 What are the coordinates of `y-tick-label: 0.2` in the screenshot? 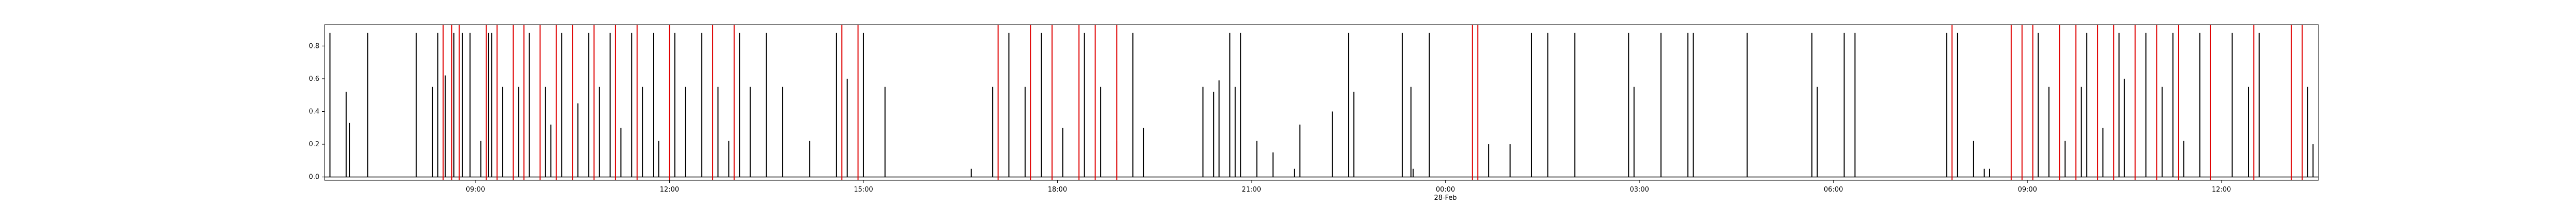 It's located at (314, 144).